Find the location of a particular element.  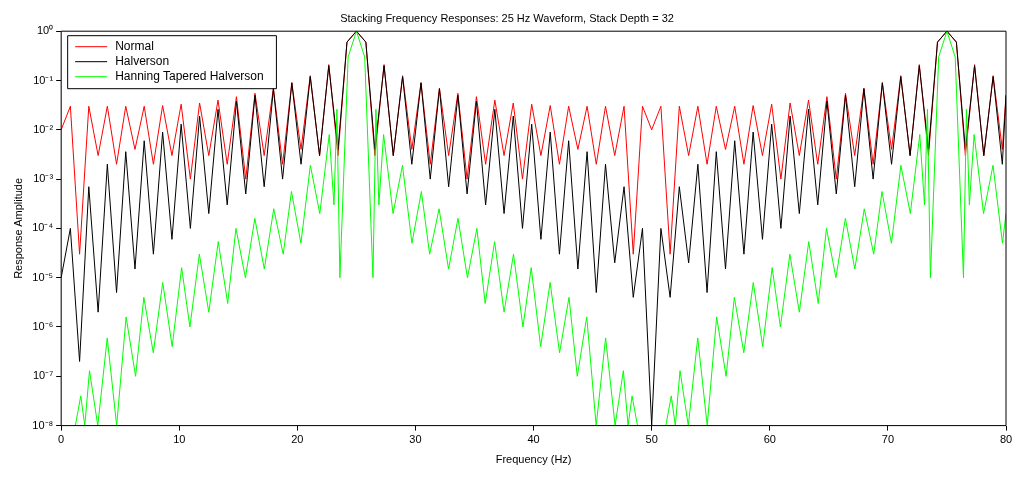

x-tick-label: 60 is located at coordinates (769, 439).